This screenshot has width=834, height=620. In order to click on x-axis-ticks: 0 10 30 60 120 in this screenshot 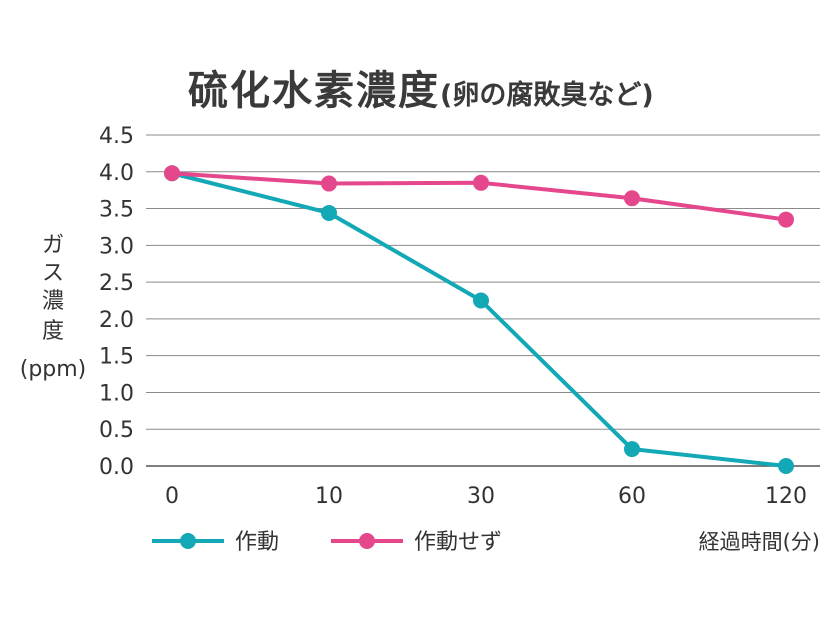, I will do `click(486, 496)`.